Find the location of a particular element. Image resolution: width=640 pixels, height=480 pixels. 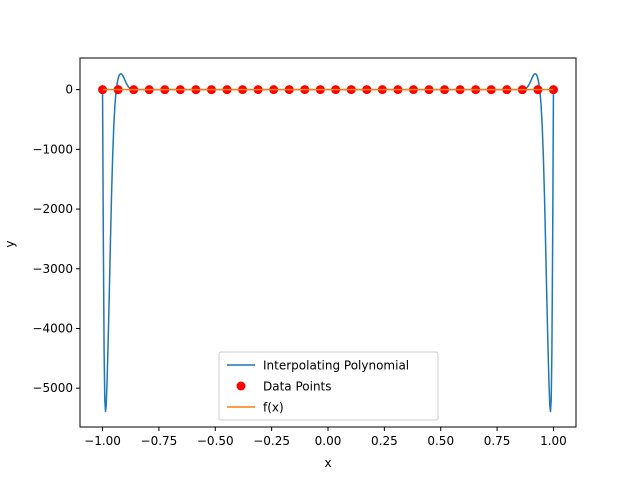

x-axis-label: x is located at coordinates (327, 463).